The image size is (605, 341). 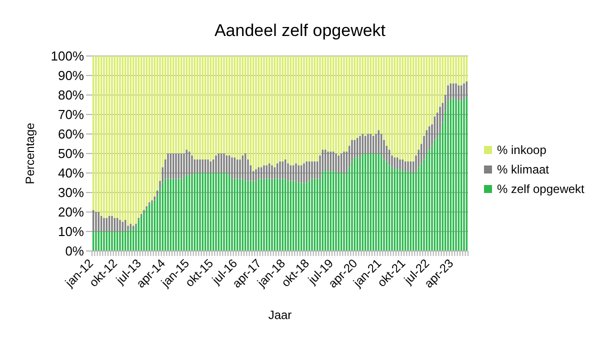 What do you see at coordinates (71, 212) in the screenshot?
I see `y-tick-label: 20%` at bounding box center [71, 212].